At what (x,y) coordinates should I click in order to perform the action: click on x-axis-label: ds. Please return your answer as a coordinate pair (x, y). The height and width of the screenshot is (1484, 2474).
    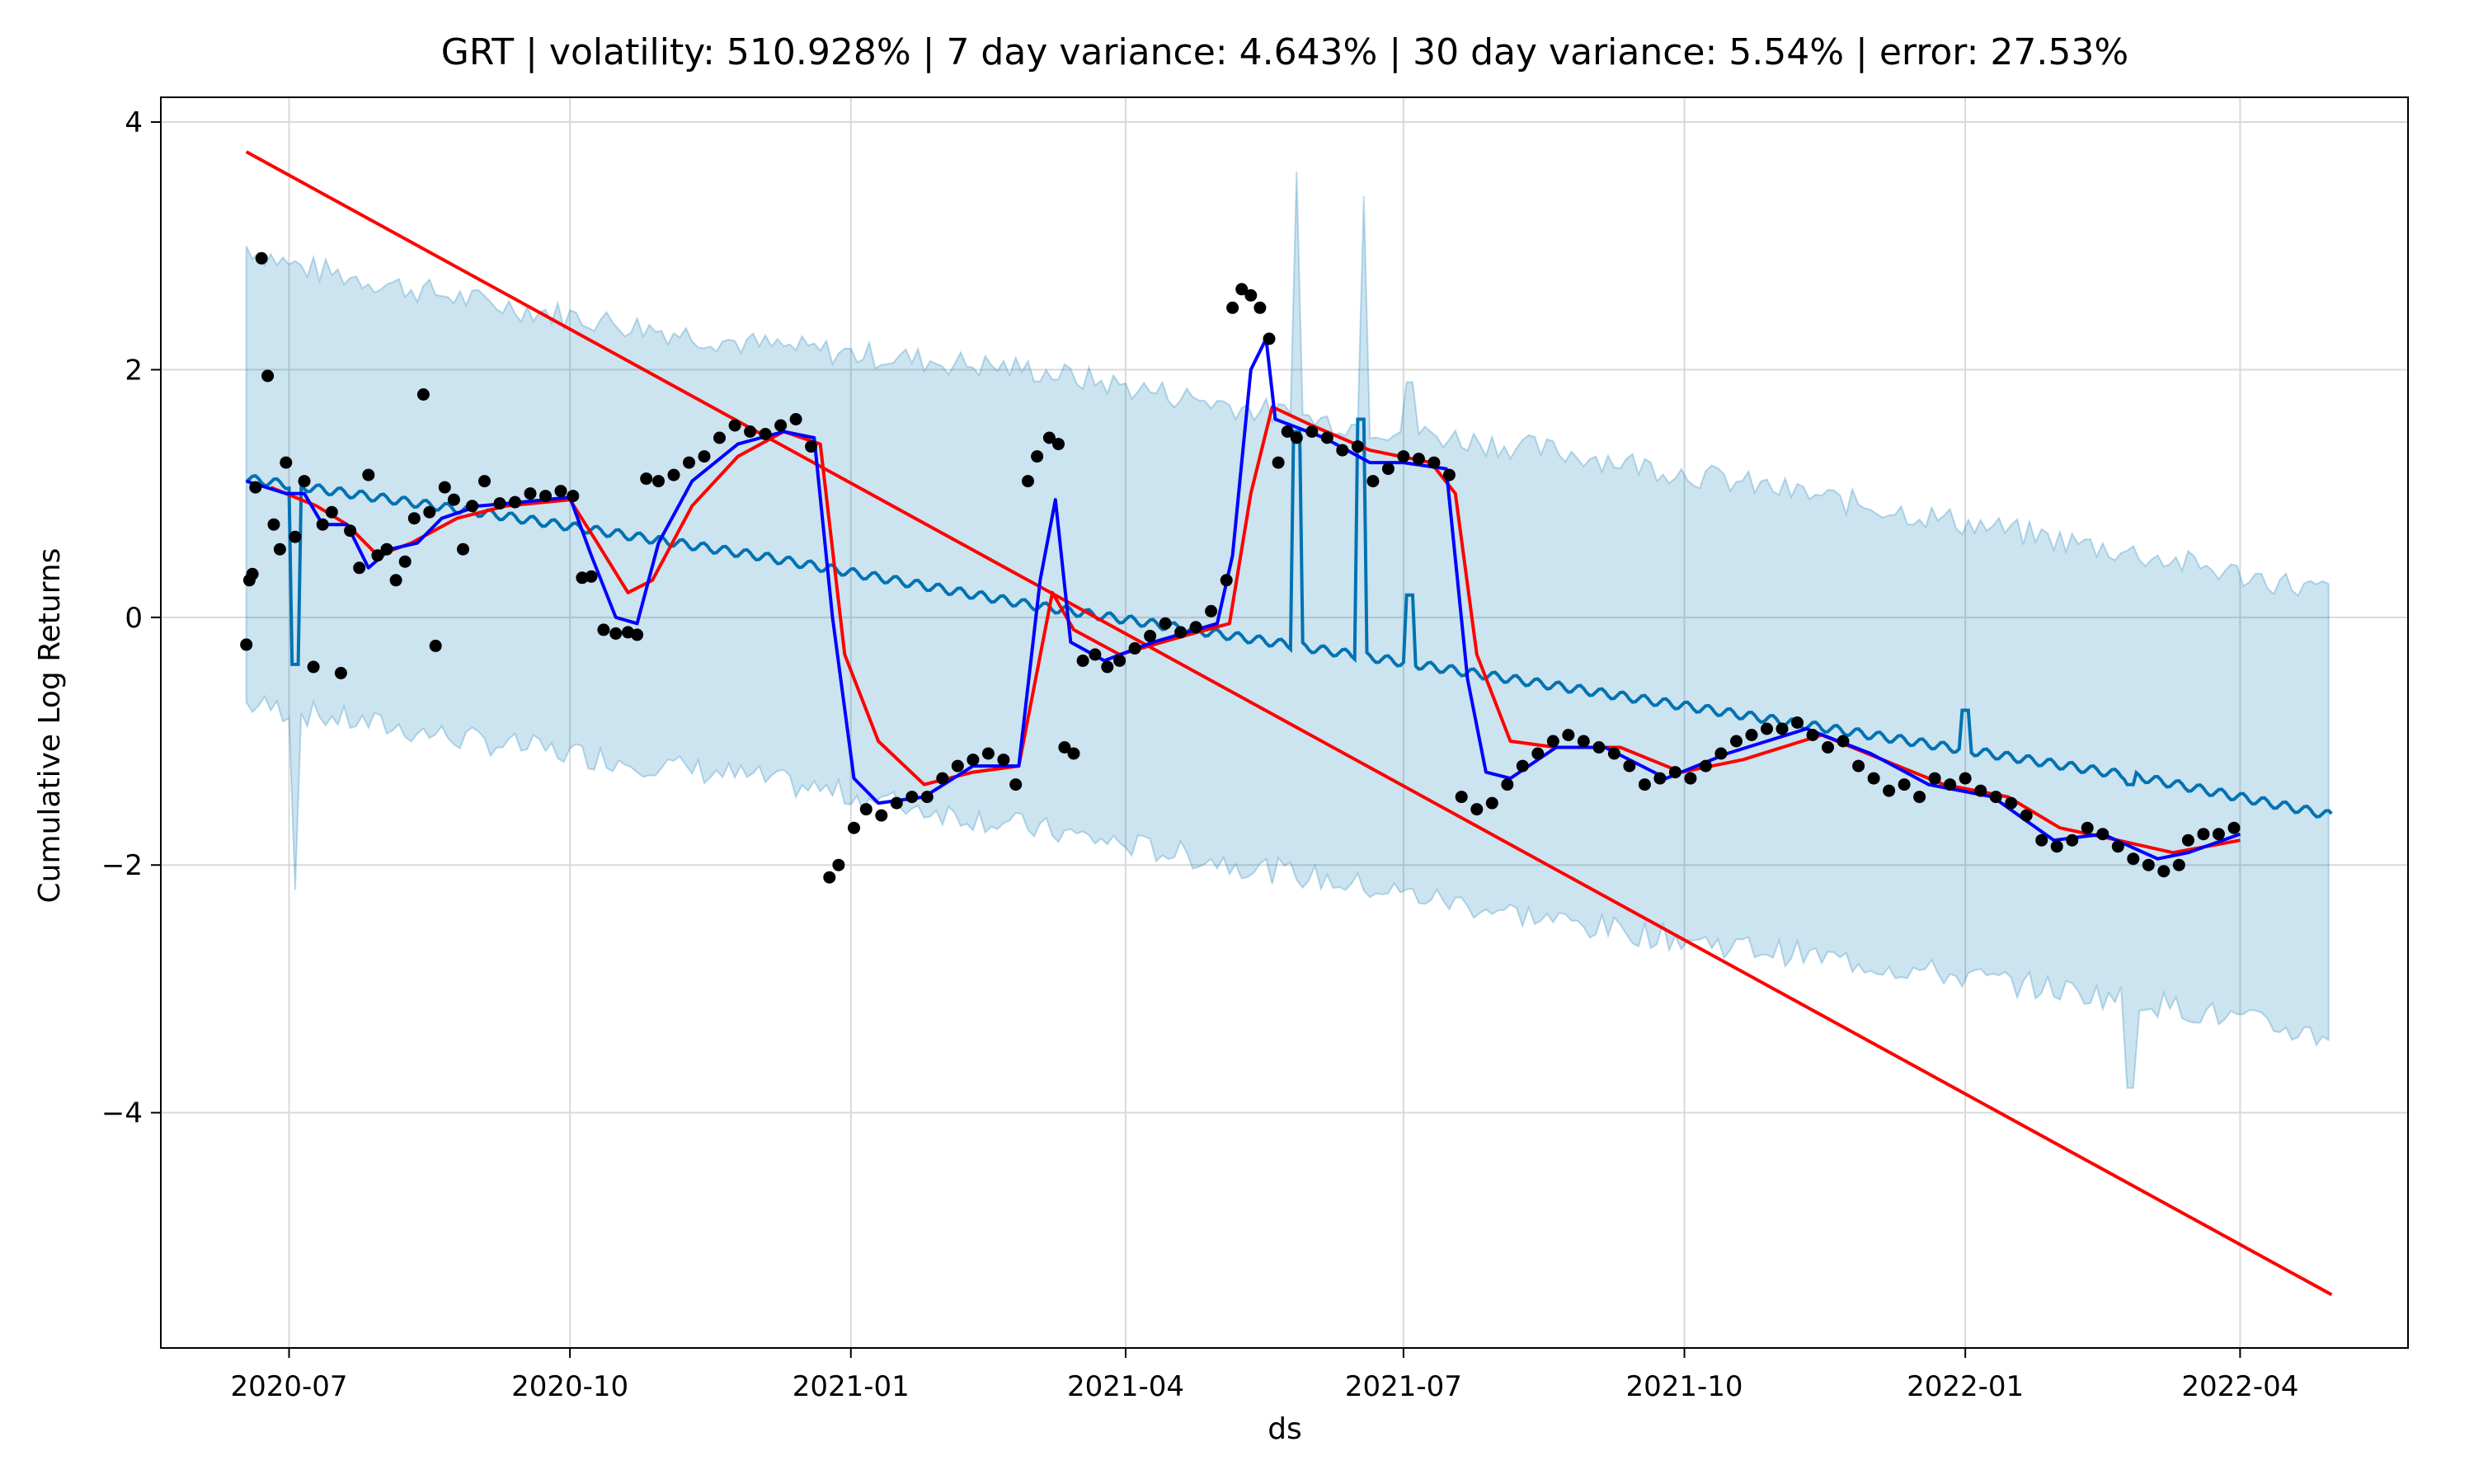
    Looking at the image, I should click on (1285, 1429).